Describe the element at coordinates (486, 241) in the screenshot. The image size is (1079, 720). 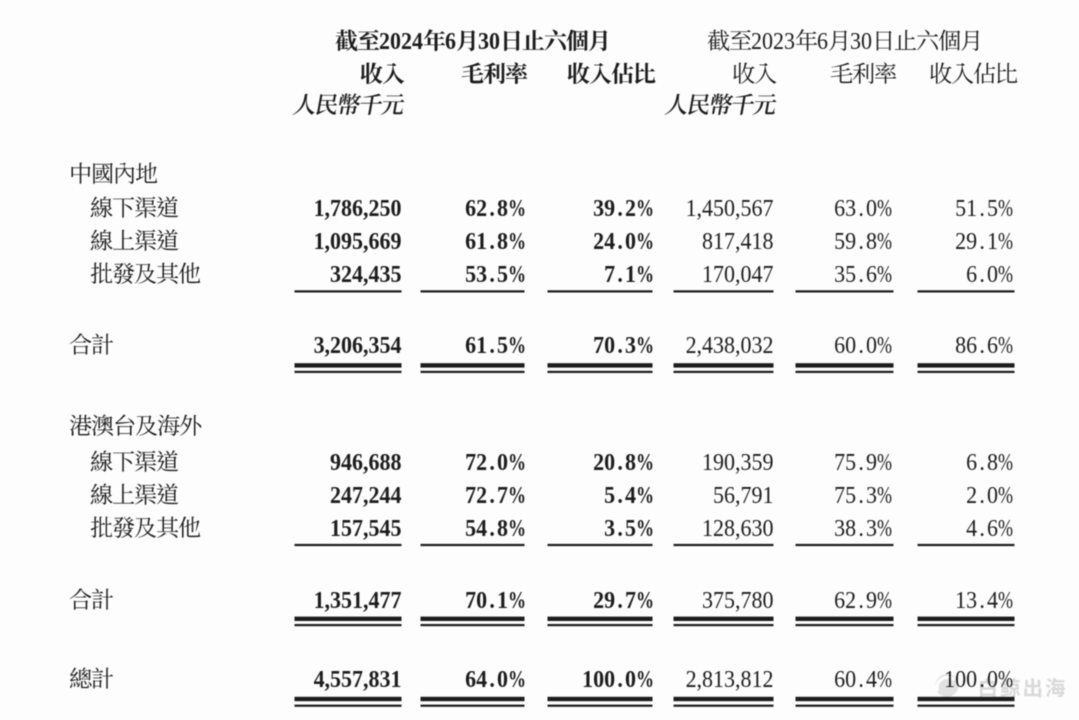
I see `svg-text: 61.8` at that location.